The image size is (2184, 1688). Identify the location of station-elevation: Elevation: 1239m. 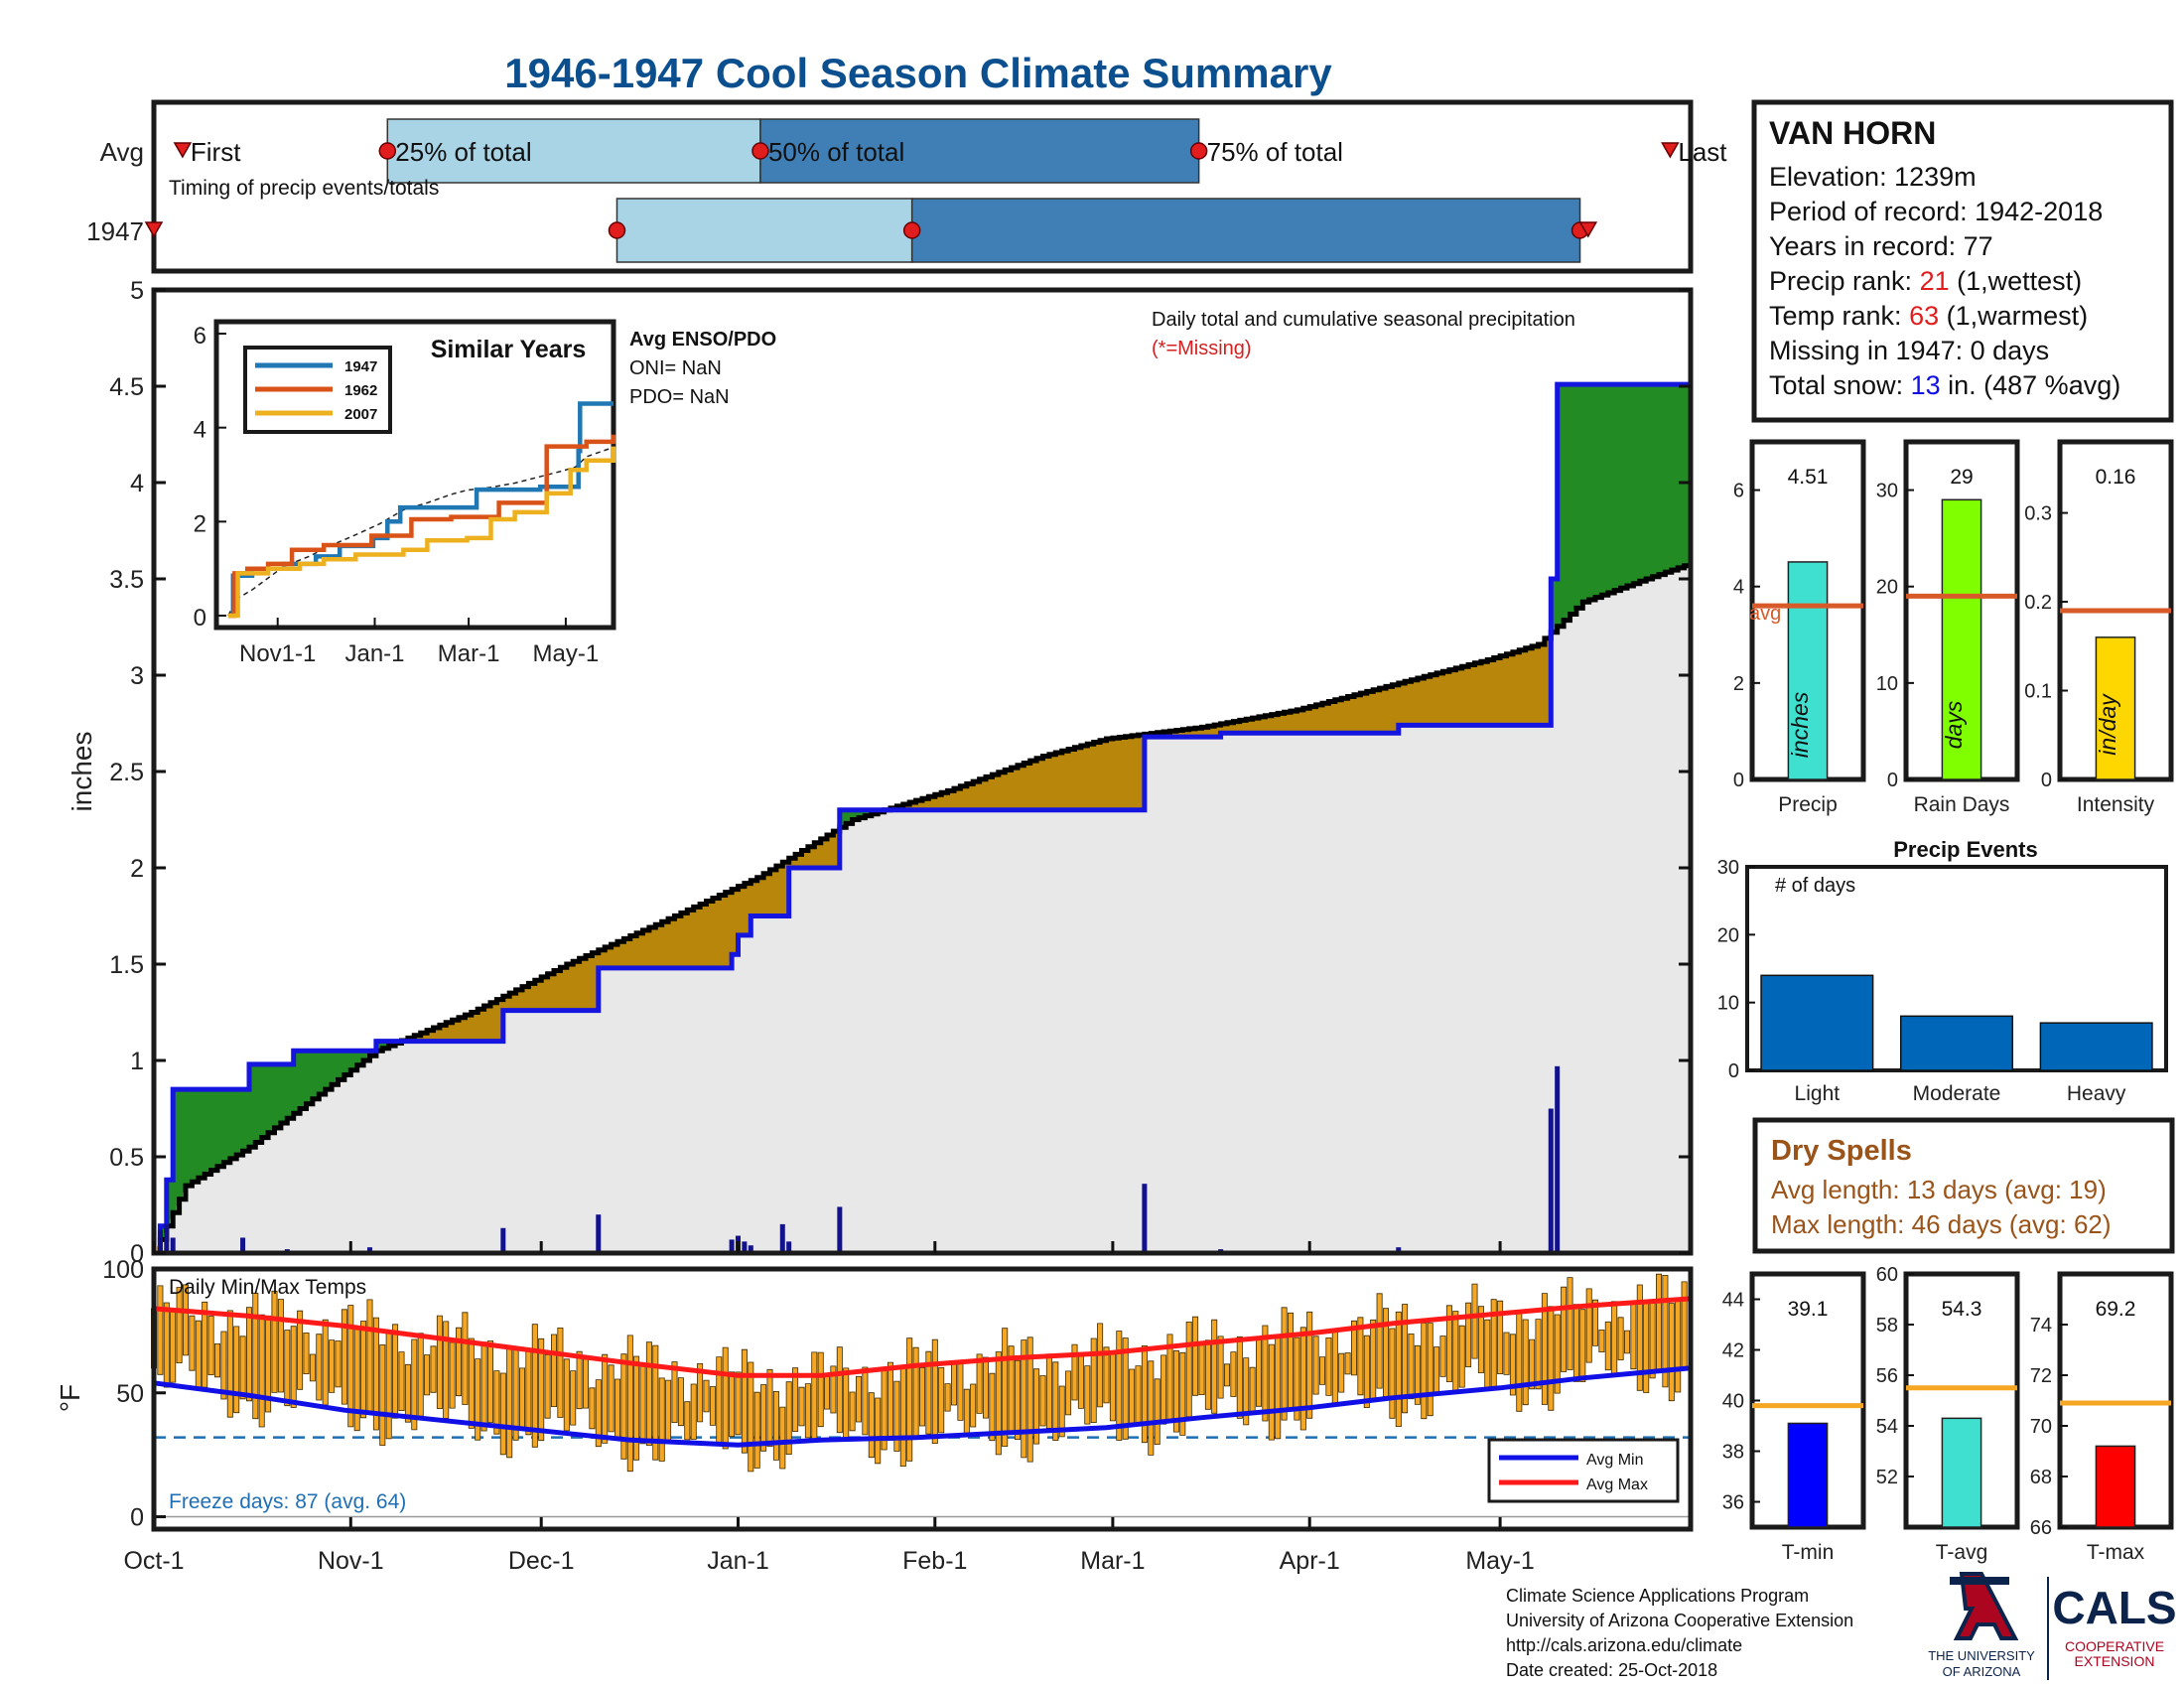
(1873, 177).